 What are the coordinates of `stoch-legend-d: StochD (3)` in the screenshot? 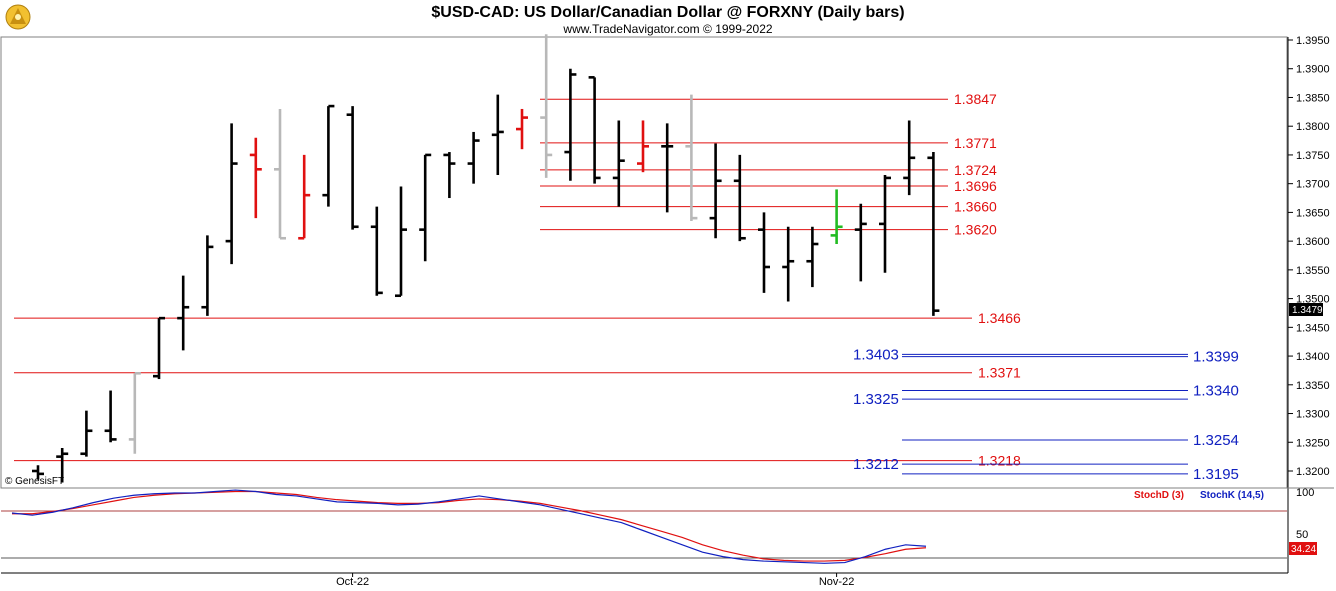 It's located at (1159, 495).